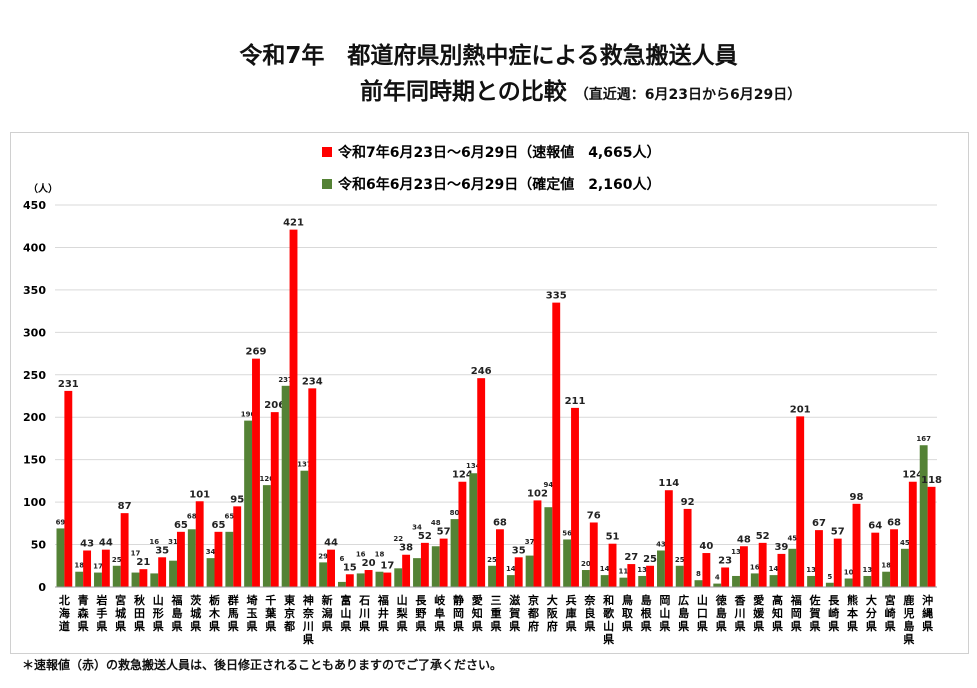 This screenshot has width=977, height=688. Describe the element at coordinates (833, 613) in the screenshot. I see `x-tick-label-char: 崎` at that location.